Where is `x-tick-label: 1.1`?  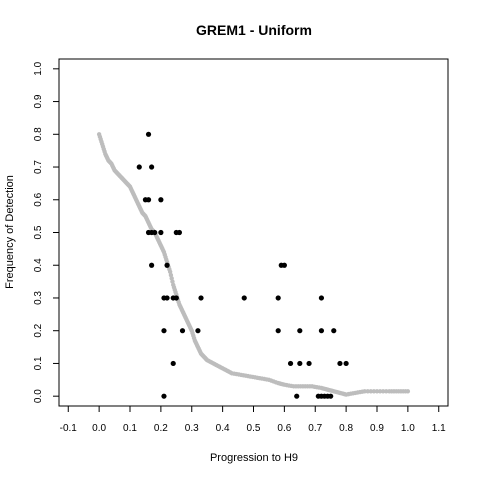 x-tick-label: 1.1 is located at coordinates (439, 428).